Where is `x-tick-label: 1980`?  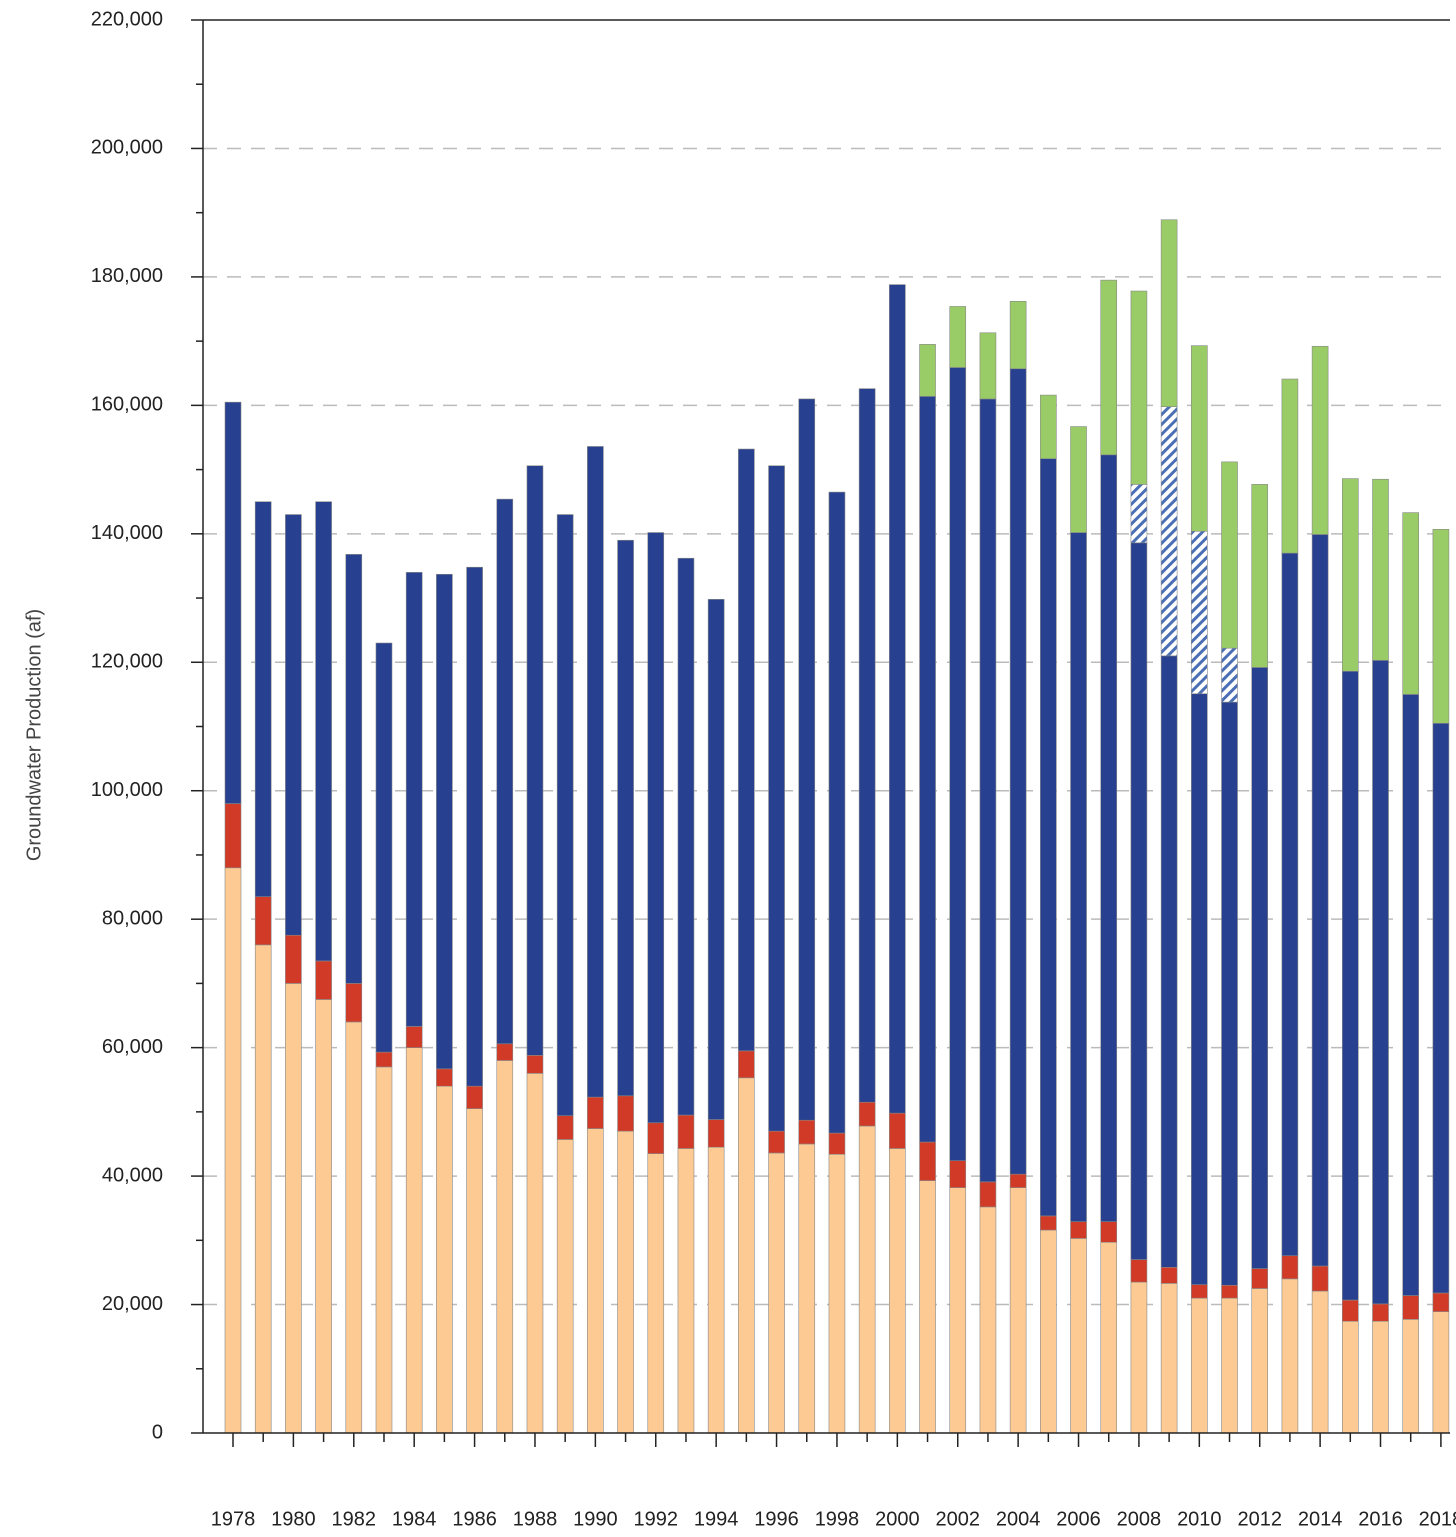
x-tick-label: 1980 is located at coordinates (293, 1519).